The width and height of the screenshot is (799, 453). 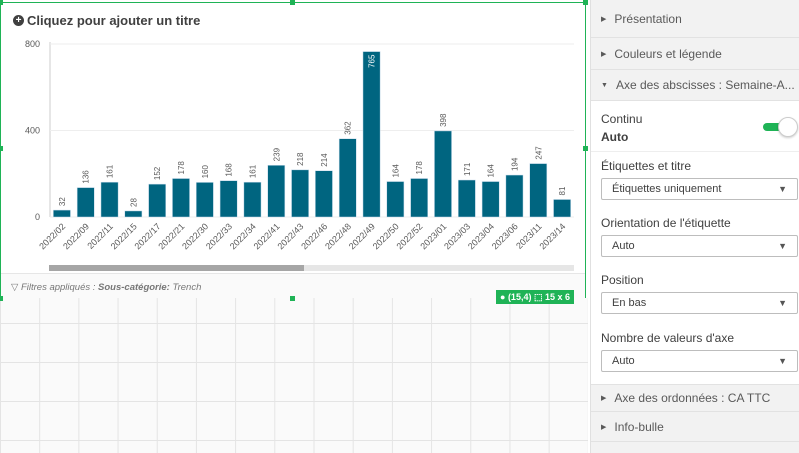 What do you see at coordinates (76, 236) in the screenshot?
I see `x-tick-label: 2022/09` at bounding box center [76, 236].